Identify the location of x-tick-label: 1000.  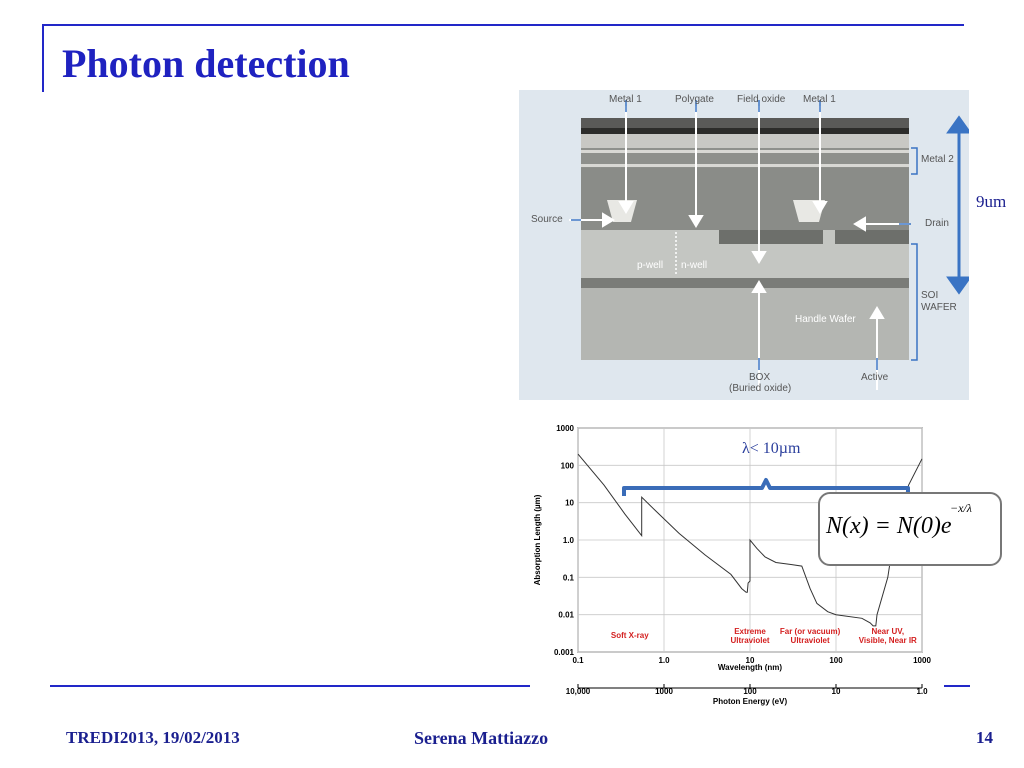
(922, 660).